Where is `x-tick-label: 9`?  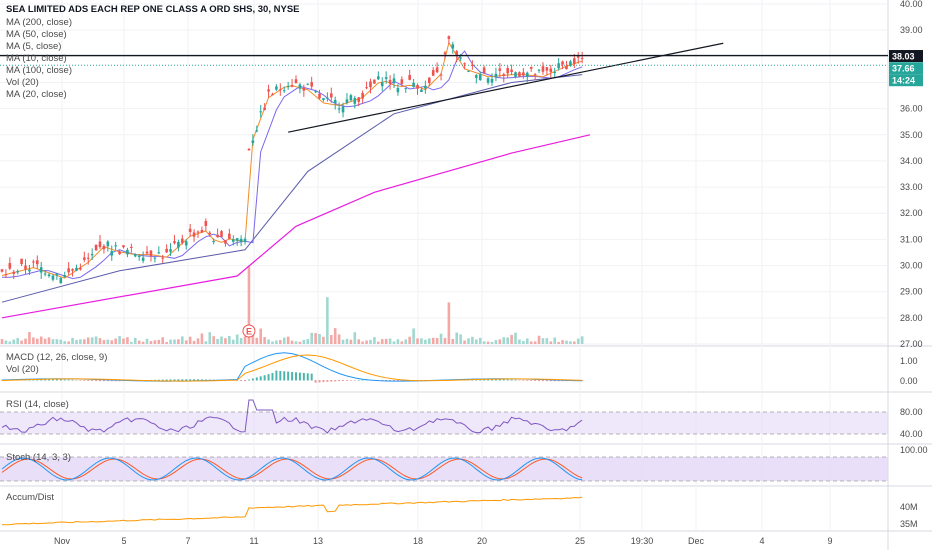
x-tick-label: 9 is located at coordinates (829, 541).